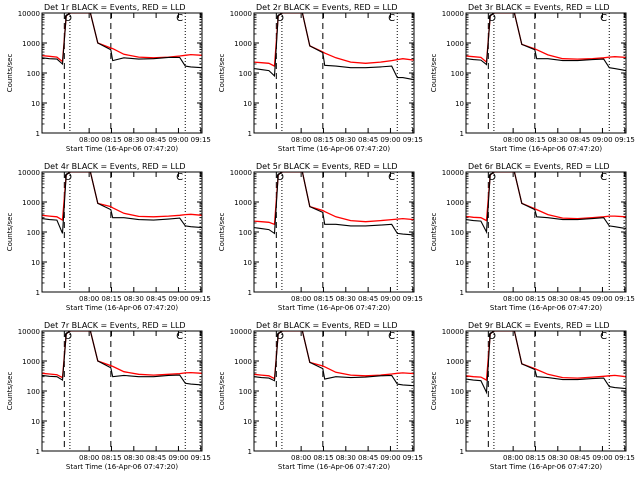 The height and width of the screenshot is (480, 640). What do you see at coordinates (115, 7) in the screenshot?
I see `panel-title: Det 1r BLACK = Events, RED = LLD` at bounding box center [115, 7].